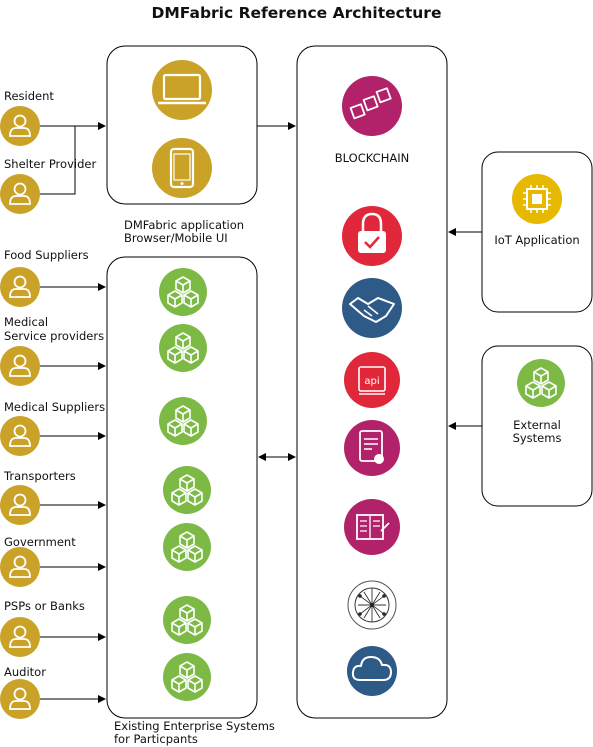 This screenshot has width=593, height=747. Describe the element at coordinates (372, 236) in the screenshot. I see `lock-check-icon` at that location.